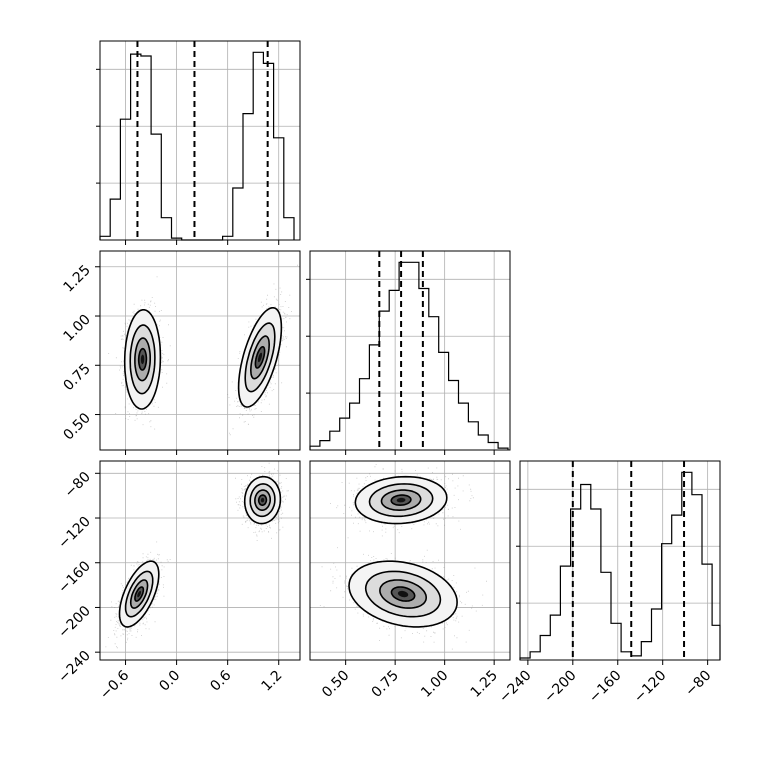 The image size is (760, 760). Describe the element at coordinates (605, 687) in the screenshot. I see `xtick-label-2-2: −160` at that location.